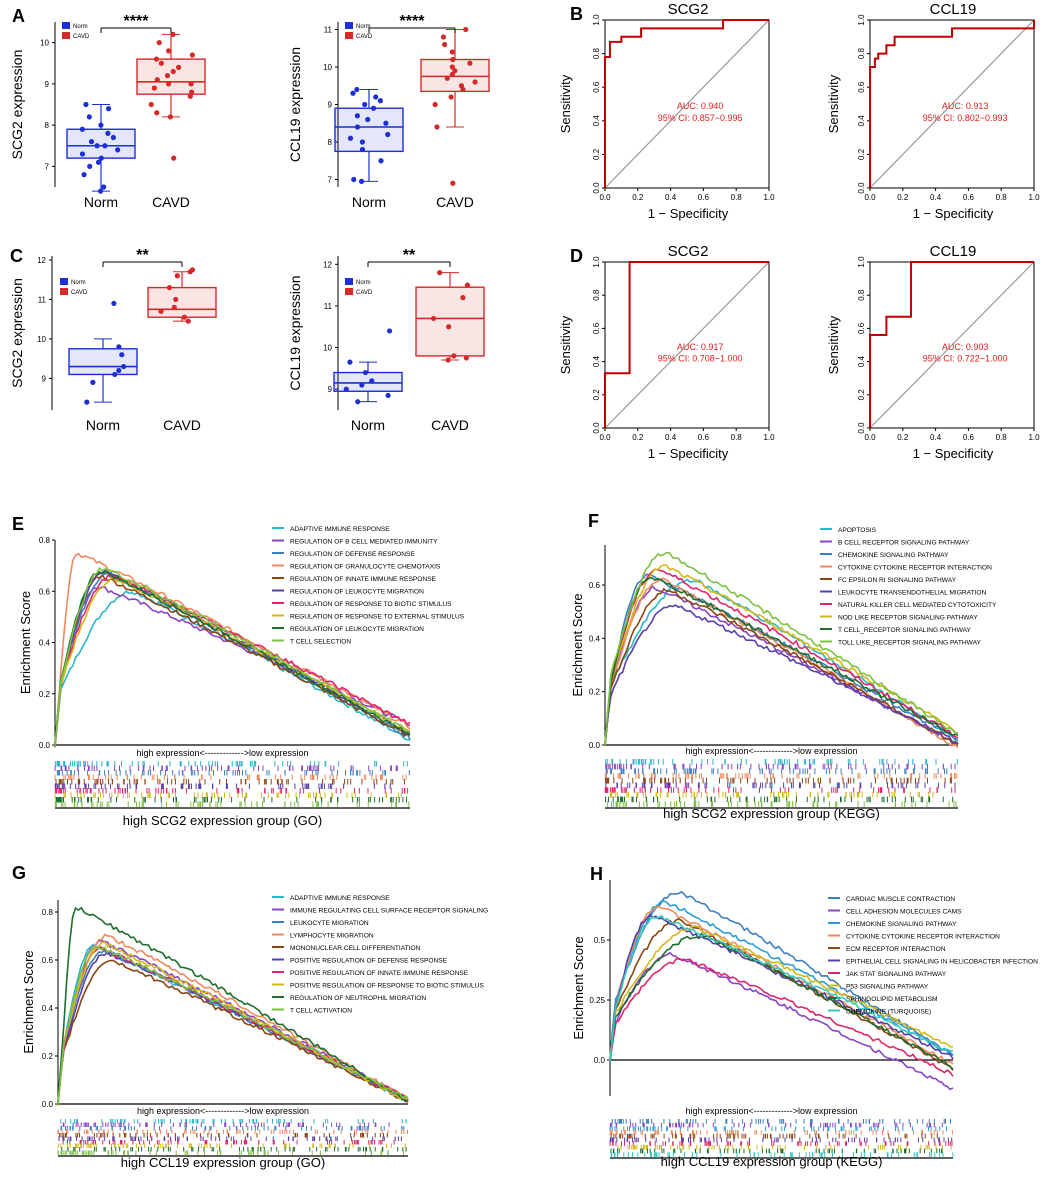 The height and width of the screenshot is (1177, 1052). What do you see at coordinates (897, 580) in the screenshot?
I see `legend-label: FC EPSILON RI SIGNALING PATHWAY` at bounding box center [897, 580].